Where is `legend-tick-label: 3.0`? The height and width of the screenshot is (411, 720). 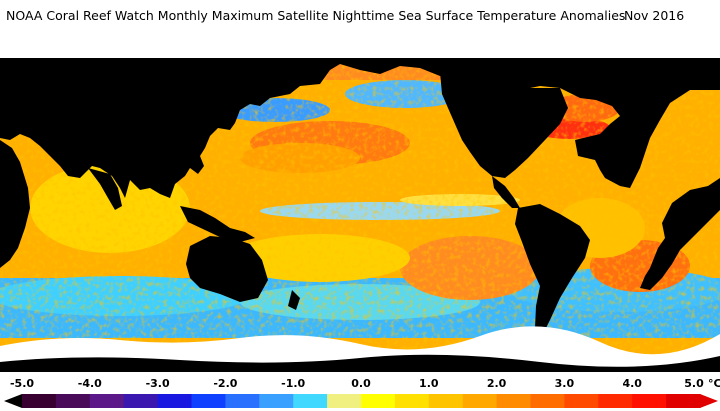
legend-tick-label: 3.0 is located at coordinates (565, 383).